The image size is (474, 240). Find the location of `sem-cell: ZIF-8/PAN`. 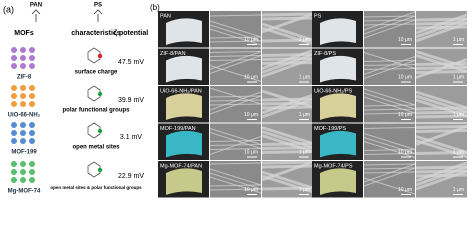

sem-cell: ZIF-8/PAN is located at coordinates (183, 66).